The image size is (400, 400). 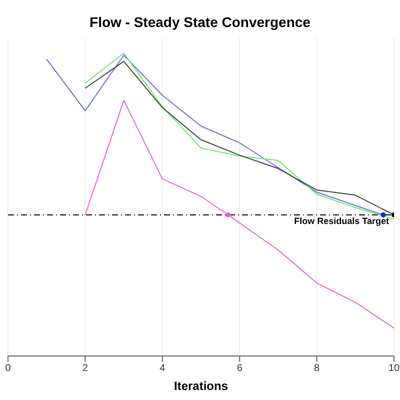 I want to click on x-tick-label: 8, so click(x=317, y=368).